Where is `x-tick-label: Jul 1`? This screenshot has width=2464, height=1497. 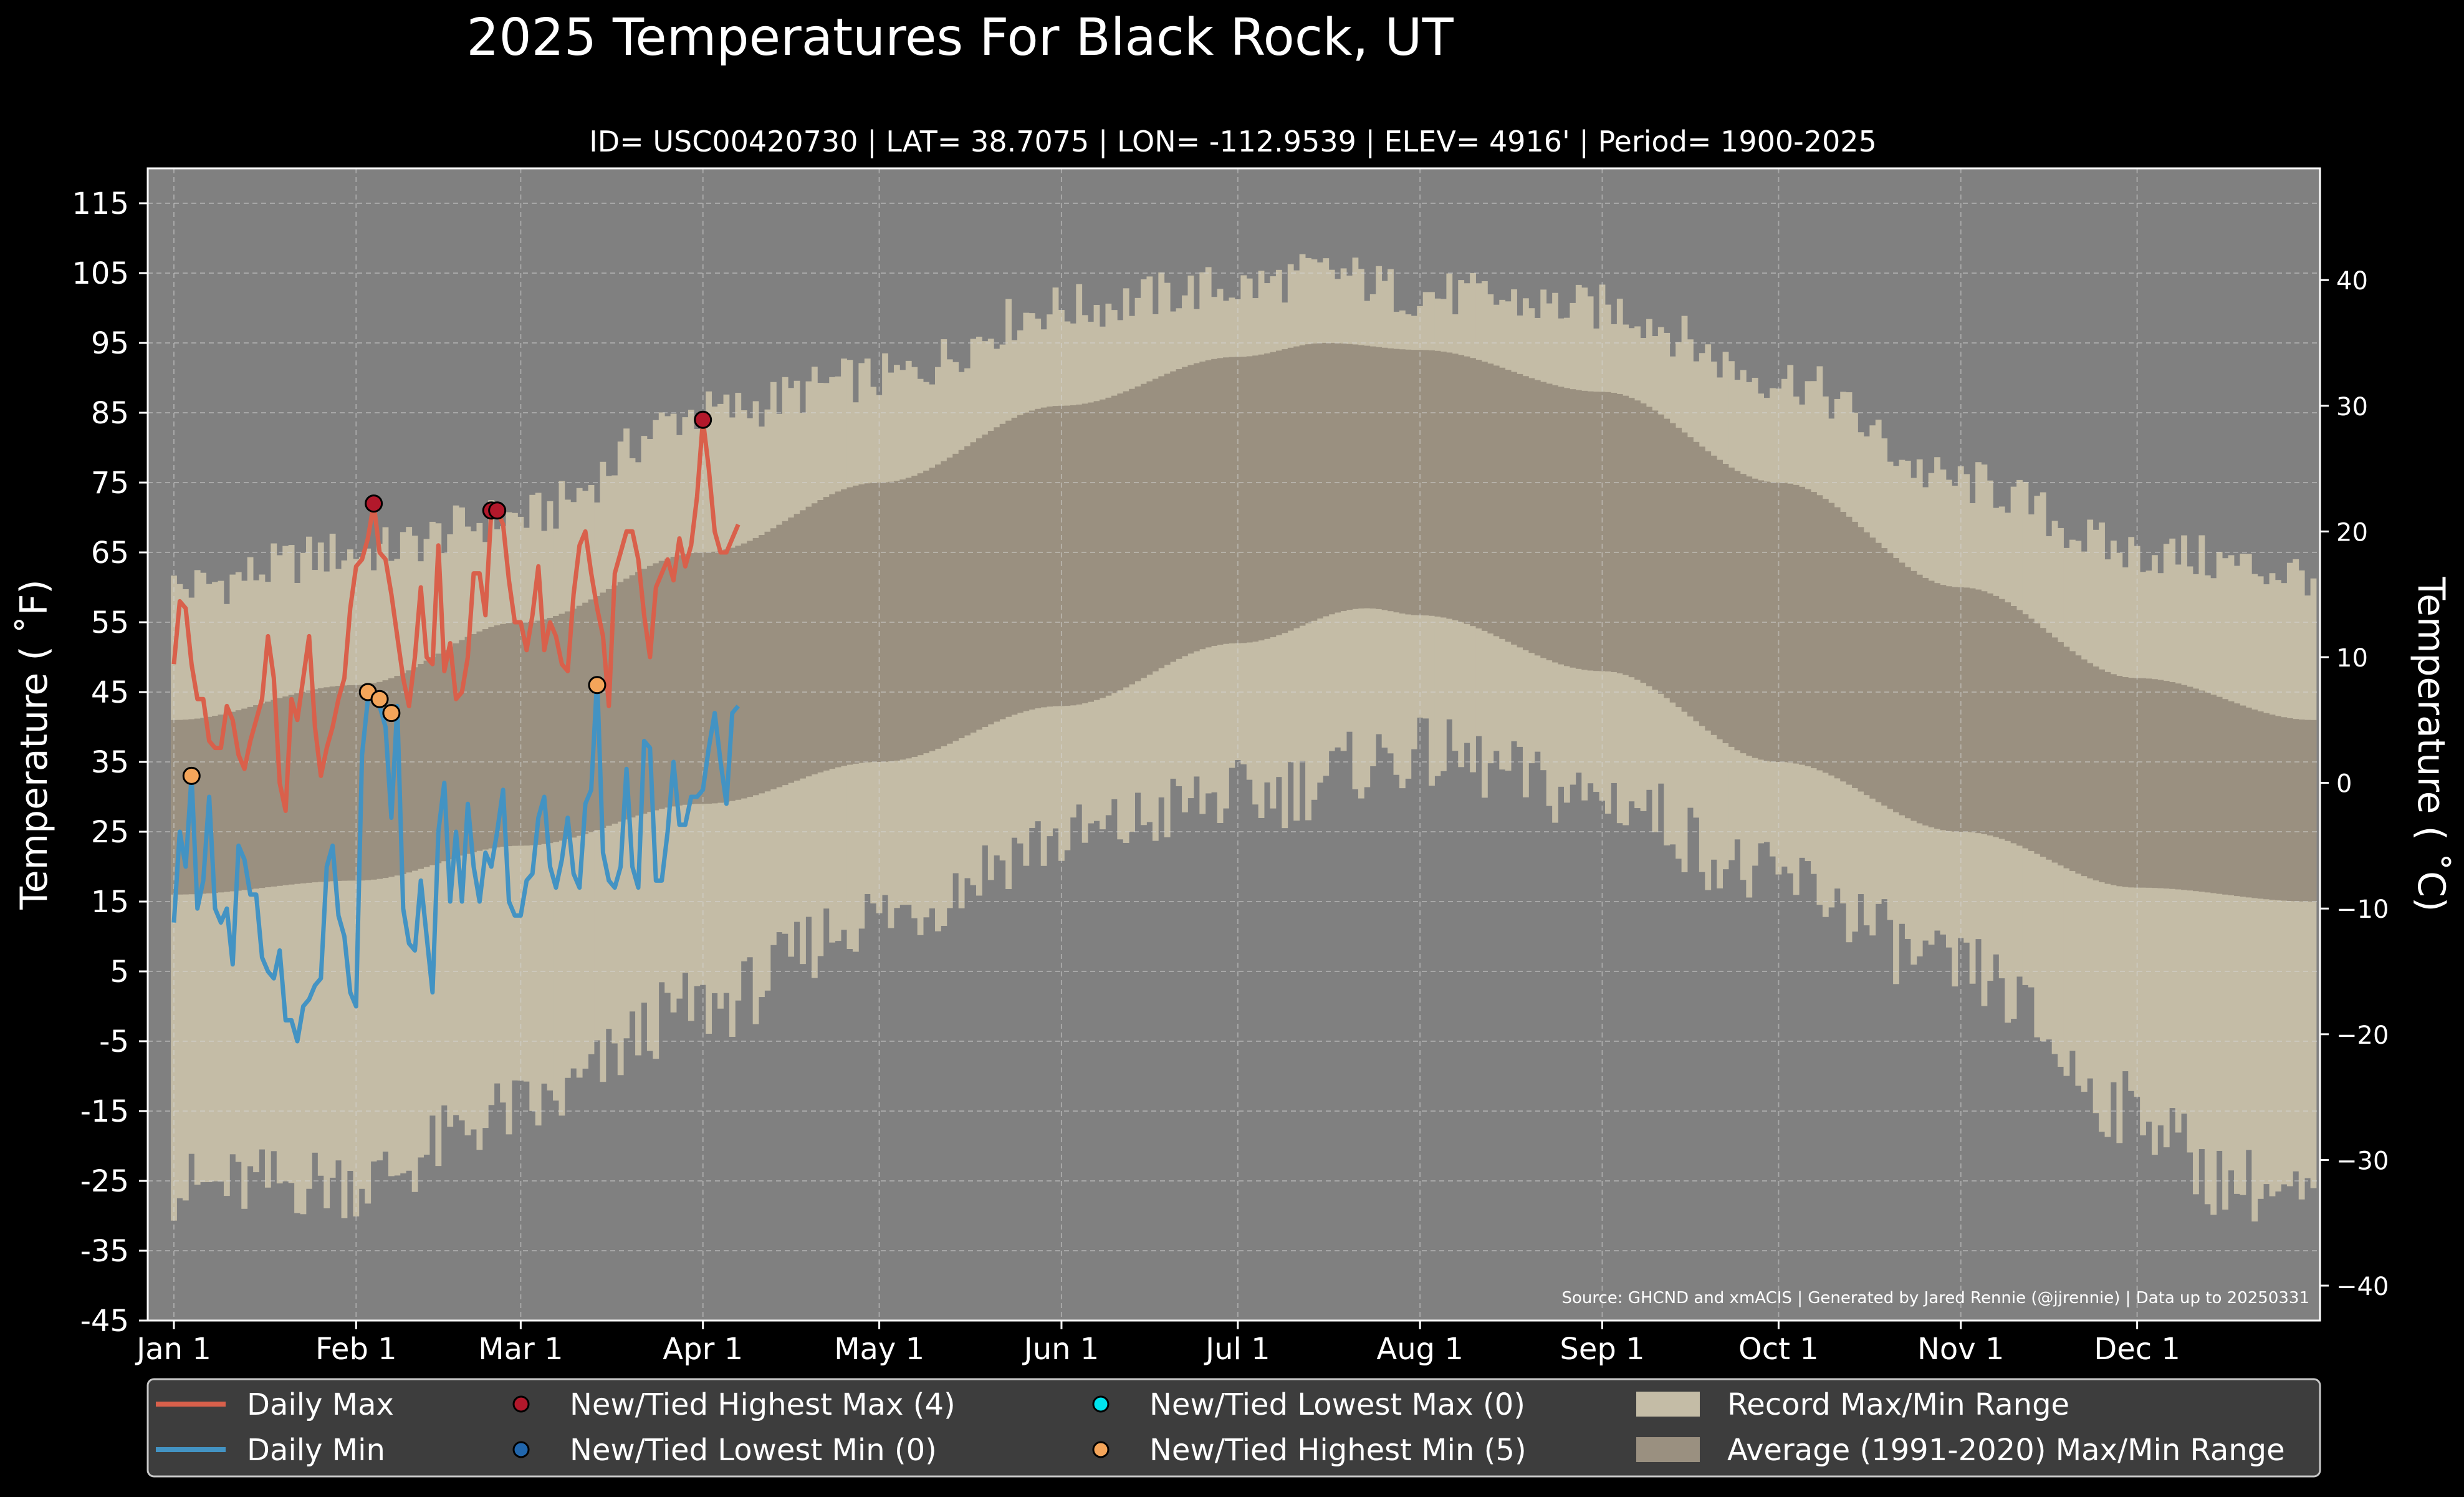 x-tick-label: Jul 1 is located at coordinates (1237, 1349).